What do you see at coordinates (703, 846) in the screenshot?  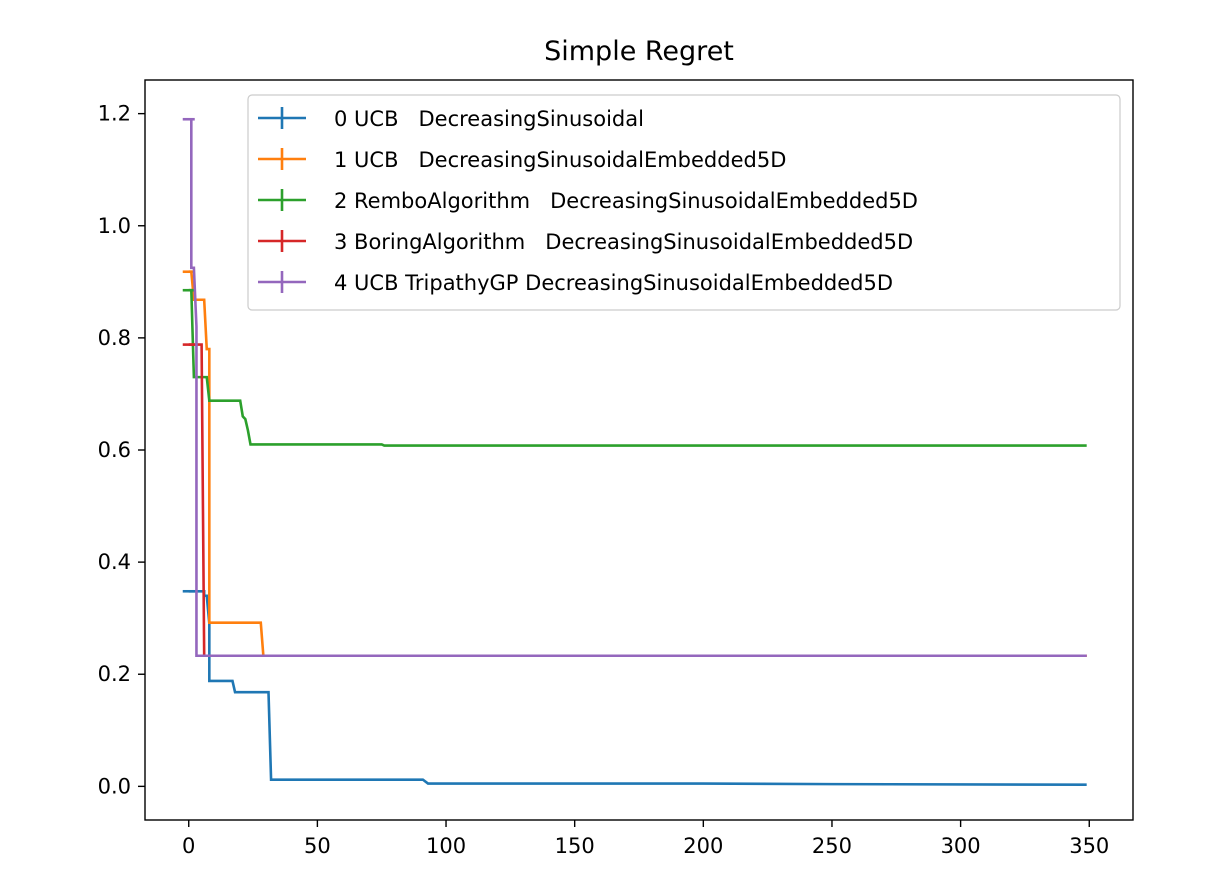 I see `x-tick-label: 200` at bounding box center [703, 846].